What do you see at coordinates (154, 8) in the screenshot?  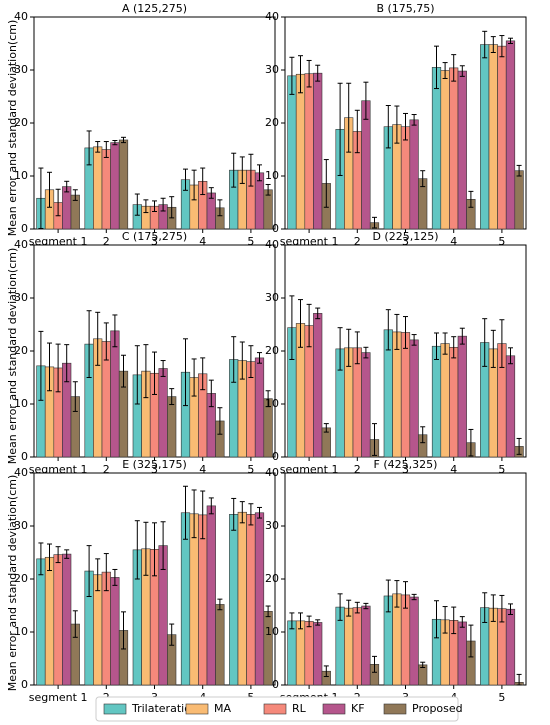 I see `panel-title: A (125,275)` at bounding box center [154, 8].